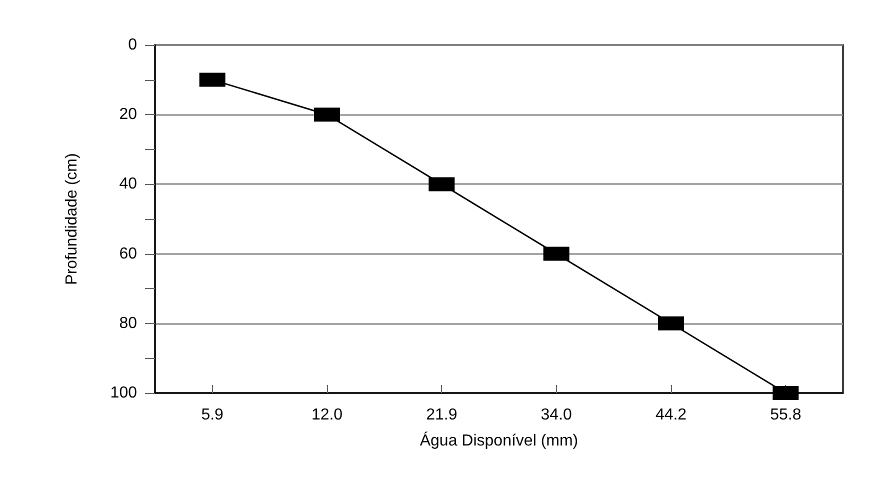 Image resolution: width=873 pixels, height=485 pixels. What do you see at coordinates (128, 184) in the screenshot?
I see `y-tick-label: 40` at bounding box center [128, 184].